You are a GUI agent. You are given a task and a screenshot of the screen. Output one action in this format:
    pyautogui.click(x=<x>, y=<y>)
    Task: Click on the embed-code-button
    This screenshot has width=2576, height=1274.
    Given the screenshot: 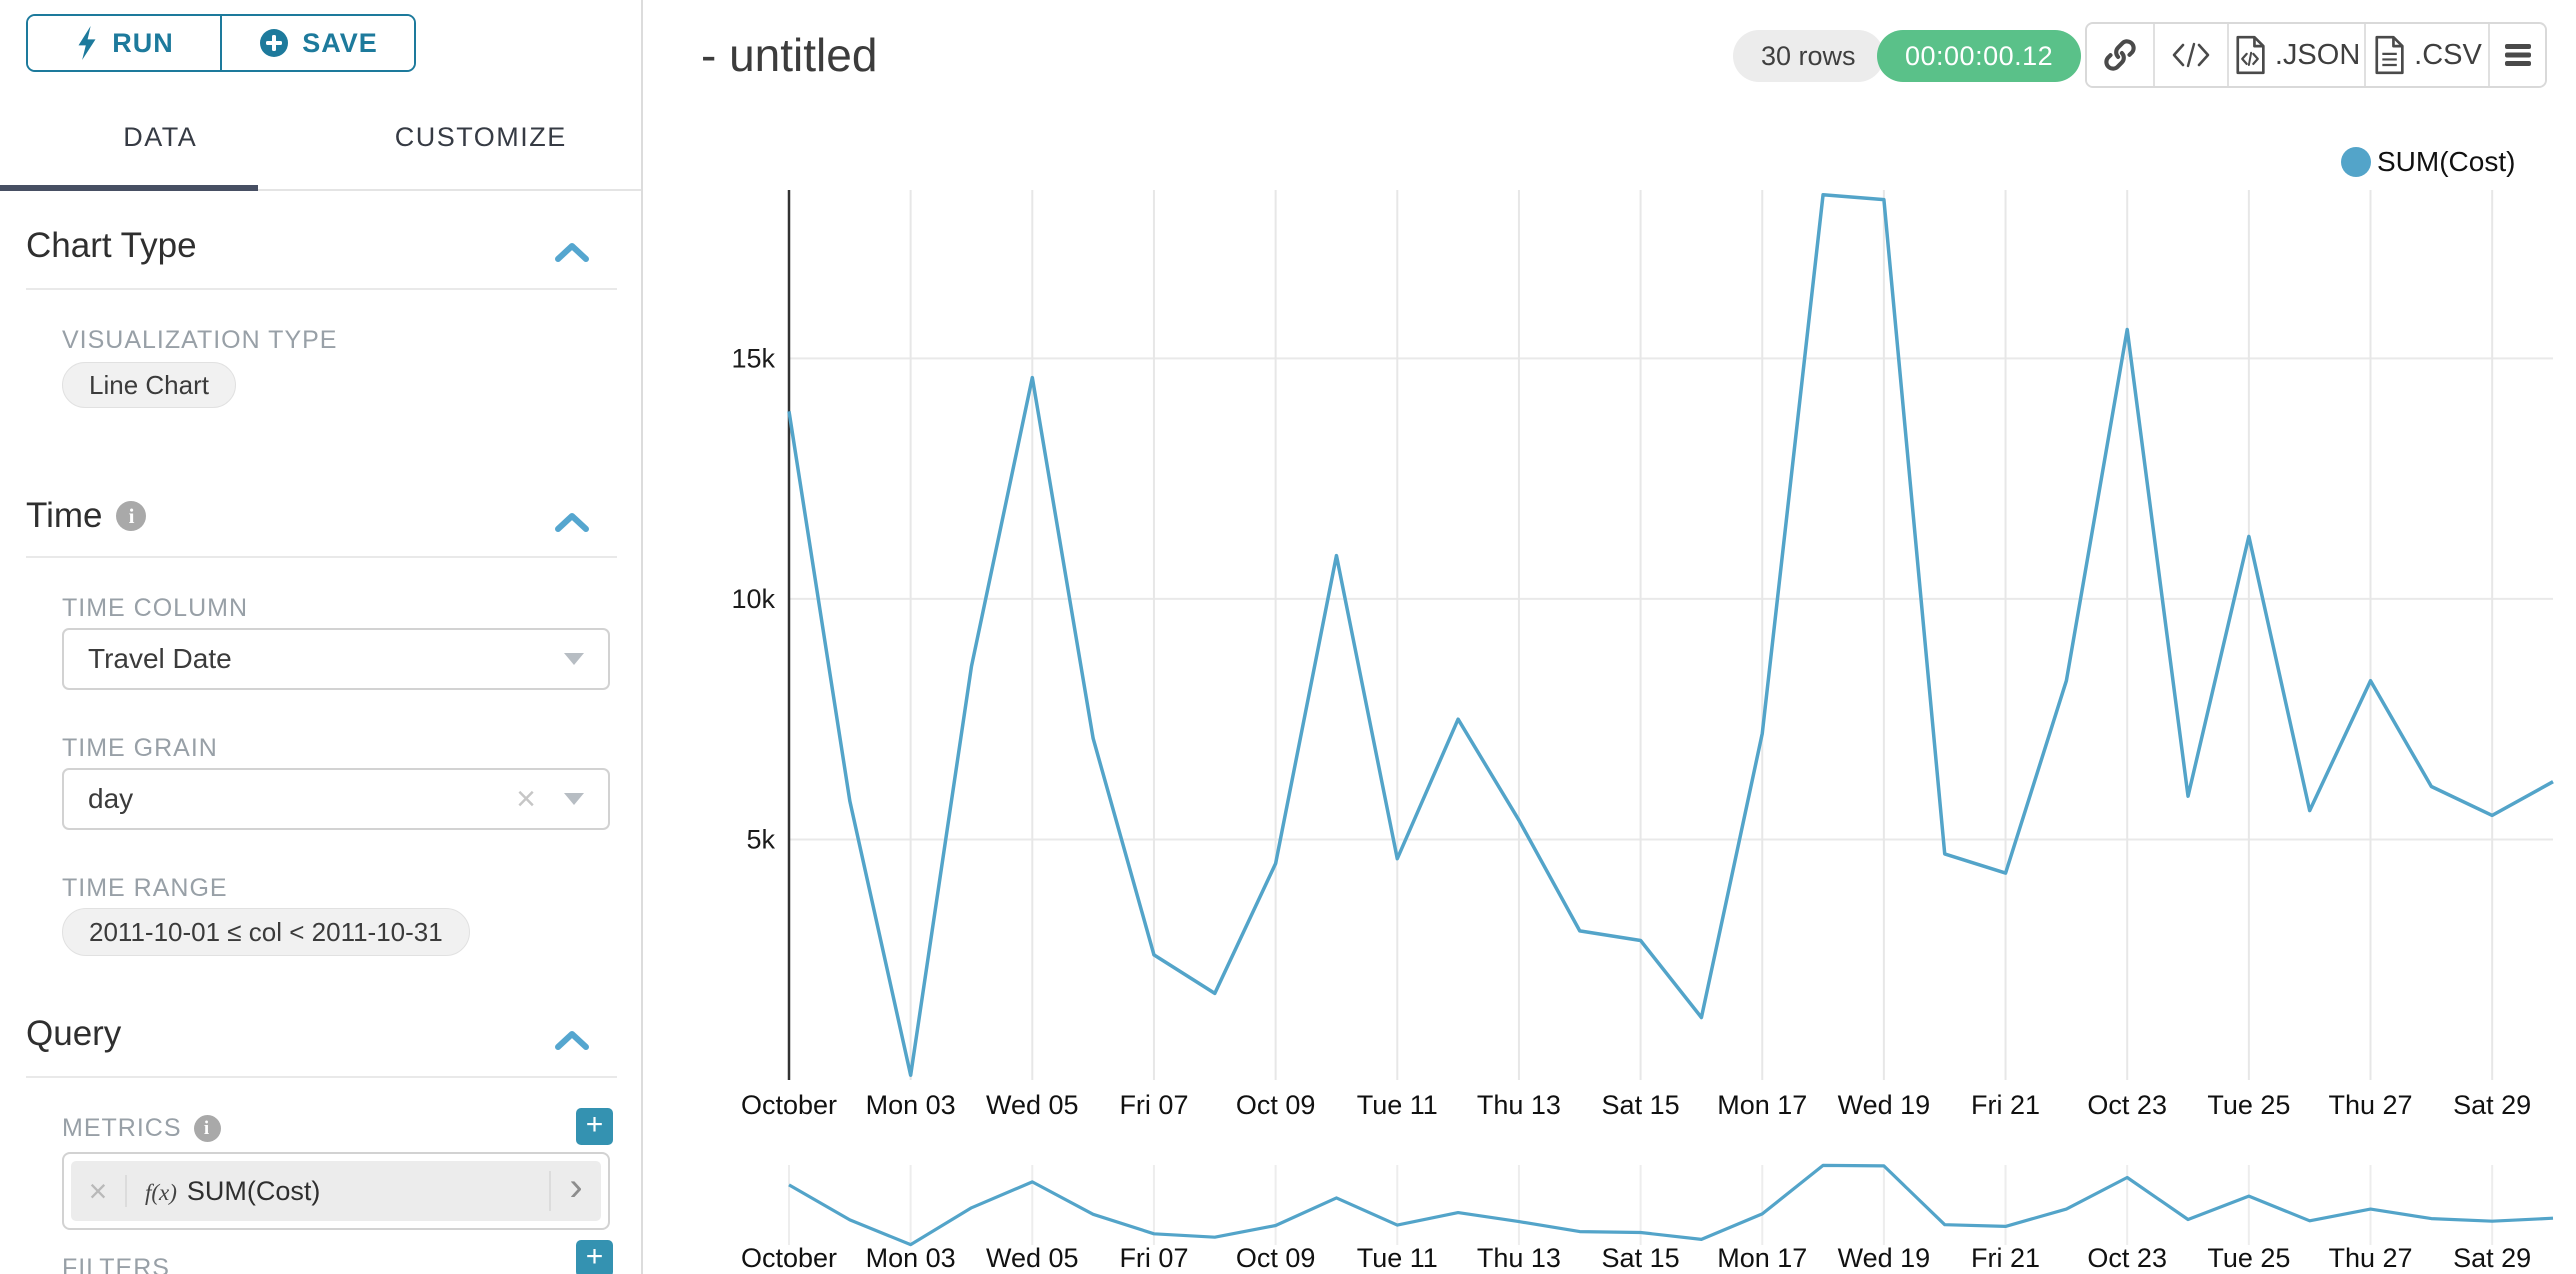 What is the action you would take?
    pyautogui.click(x=2192, y=55)
    